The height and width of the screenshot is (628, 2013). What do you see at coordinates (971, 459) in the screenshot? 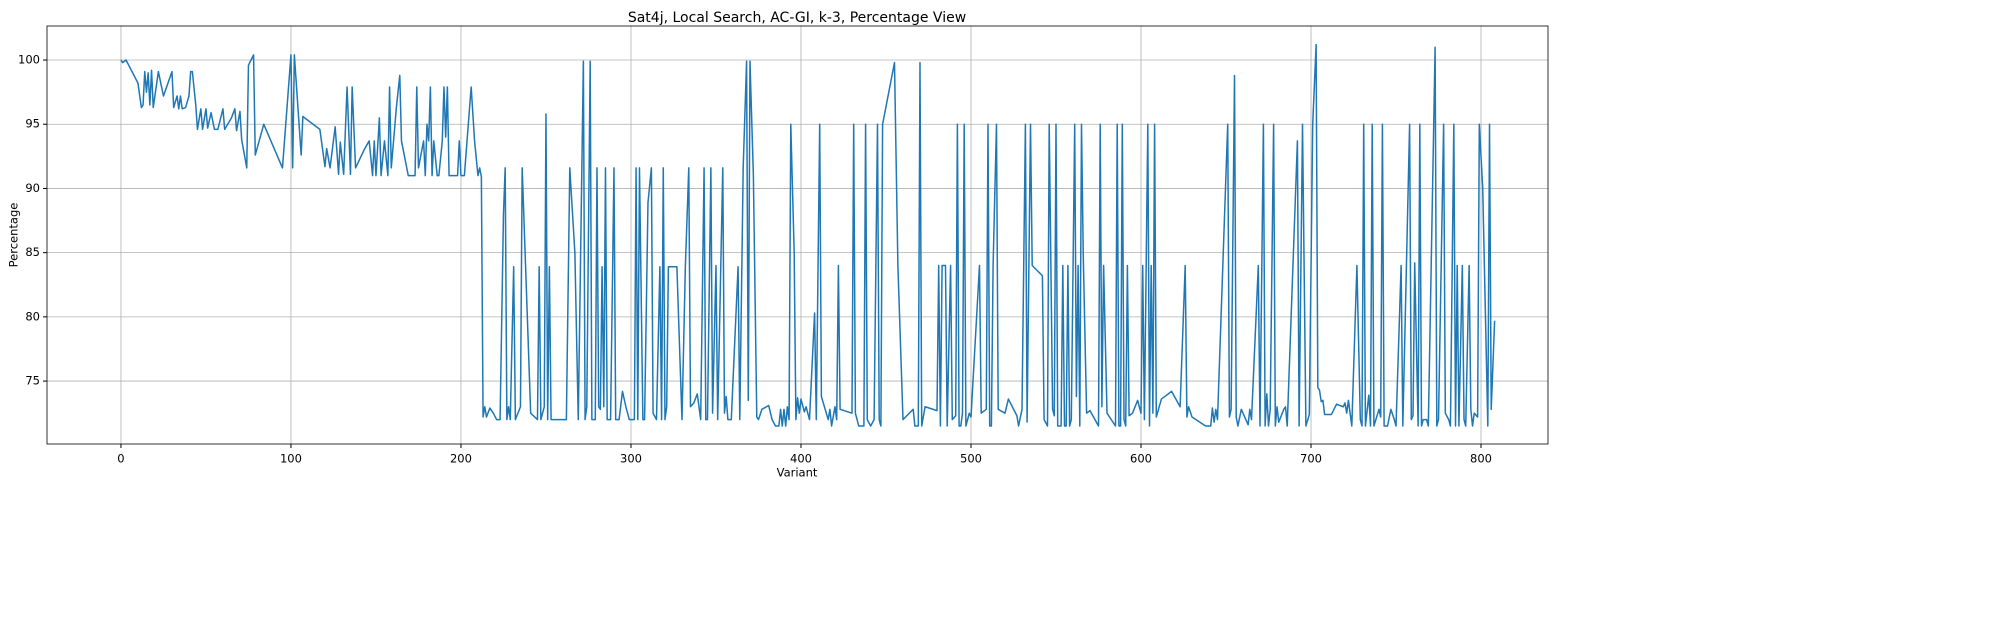
I see `x-tick-label: 500` at bounding box center [971, 459].